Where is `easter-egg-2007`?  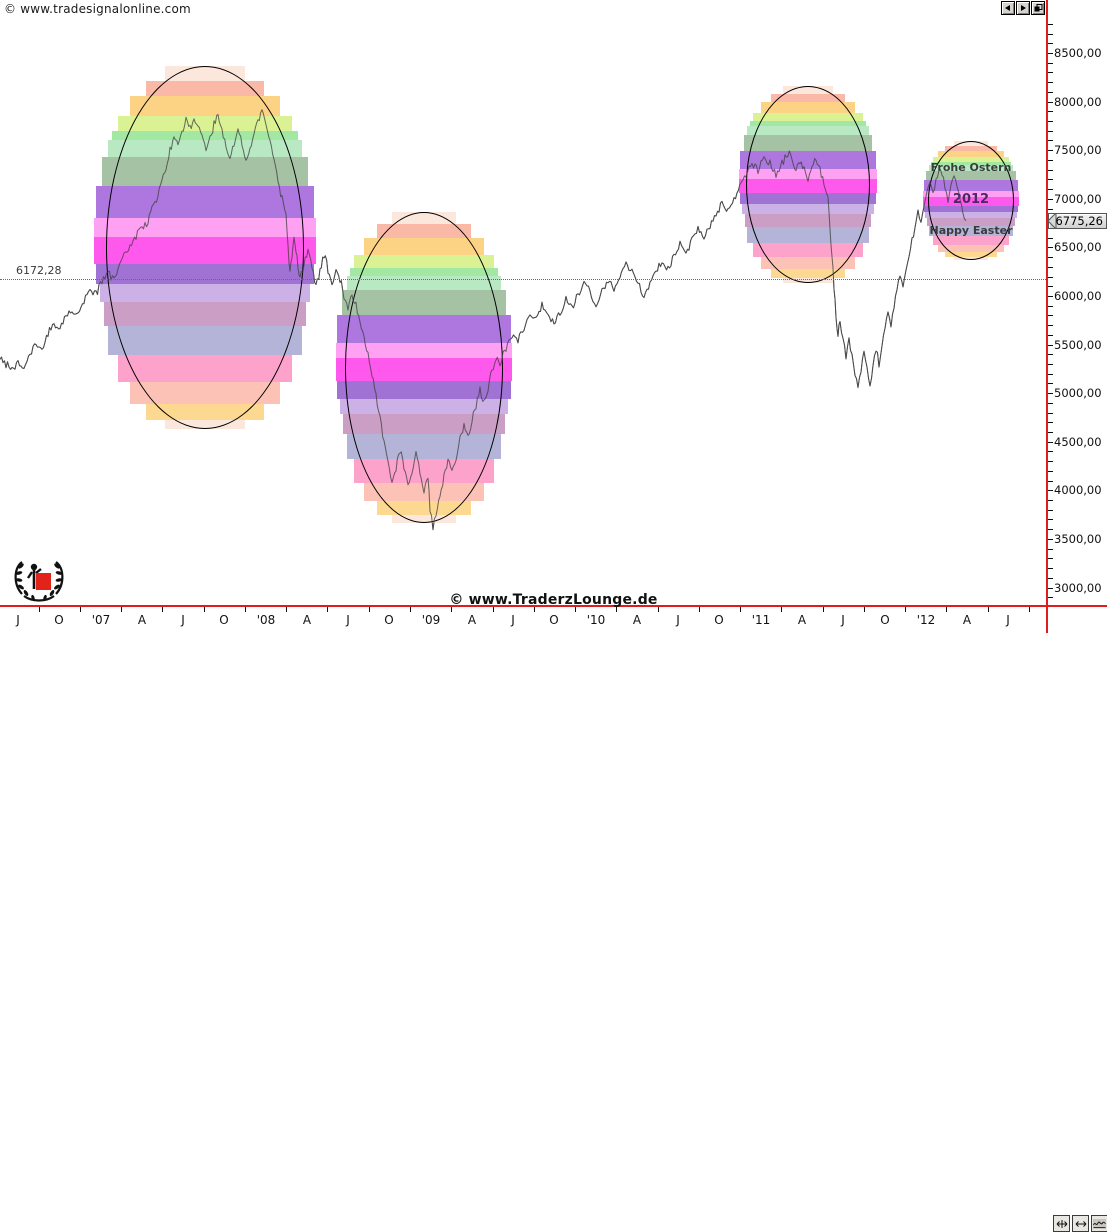 easter-egg-2007 is located at coordinates (205, 247).